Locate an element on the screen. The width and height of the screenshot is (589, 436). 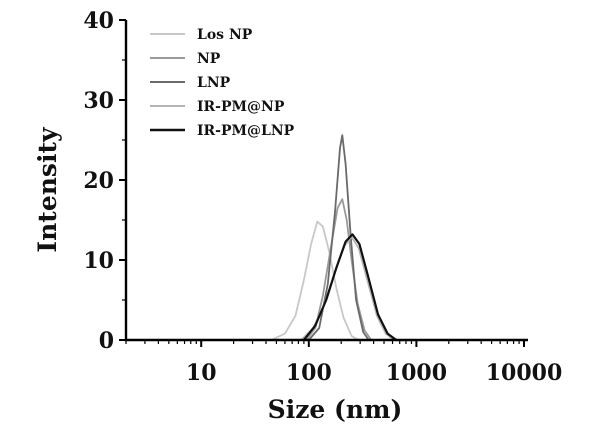
x-tick-label: 10 is located at coordinates (201, 373).